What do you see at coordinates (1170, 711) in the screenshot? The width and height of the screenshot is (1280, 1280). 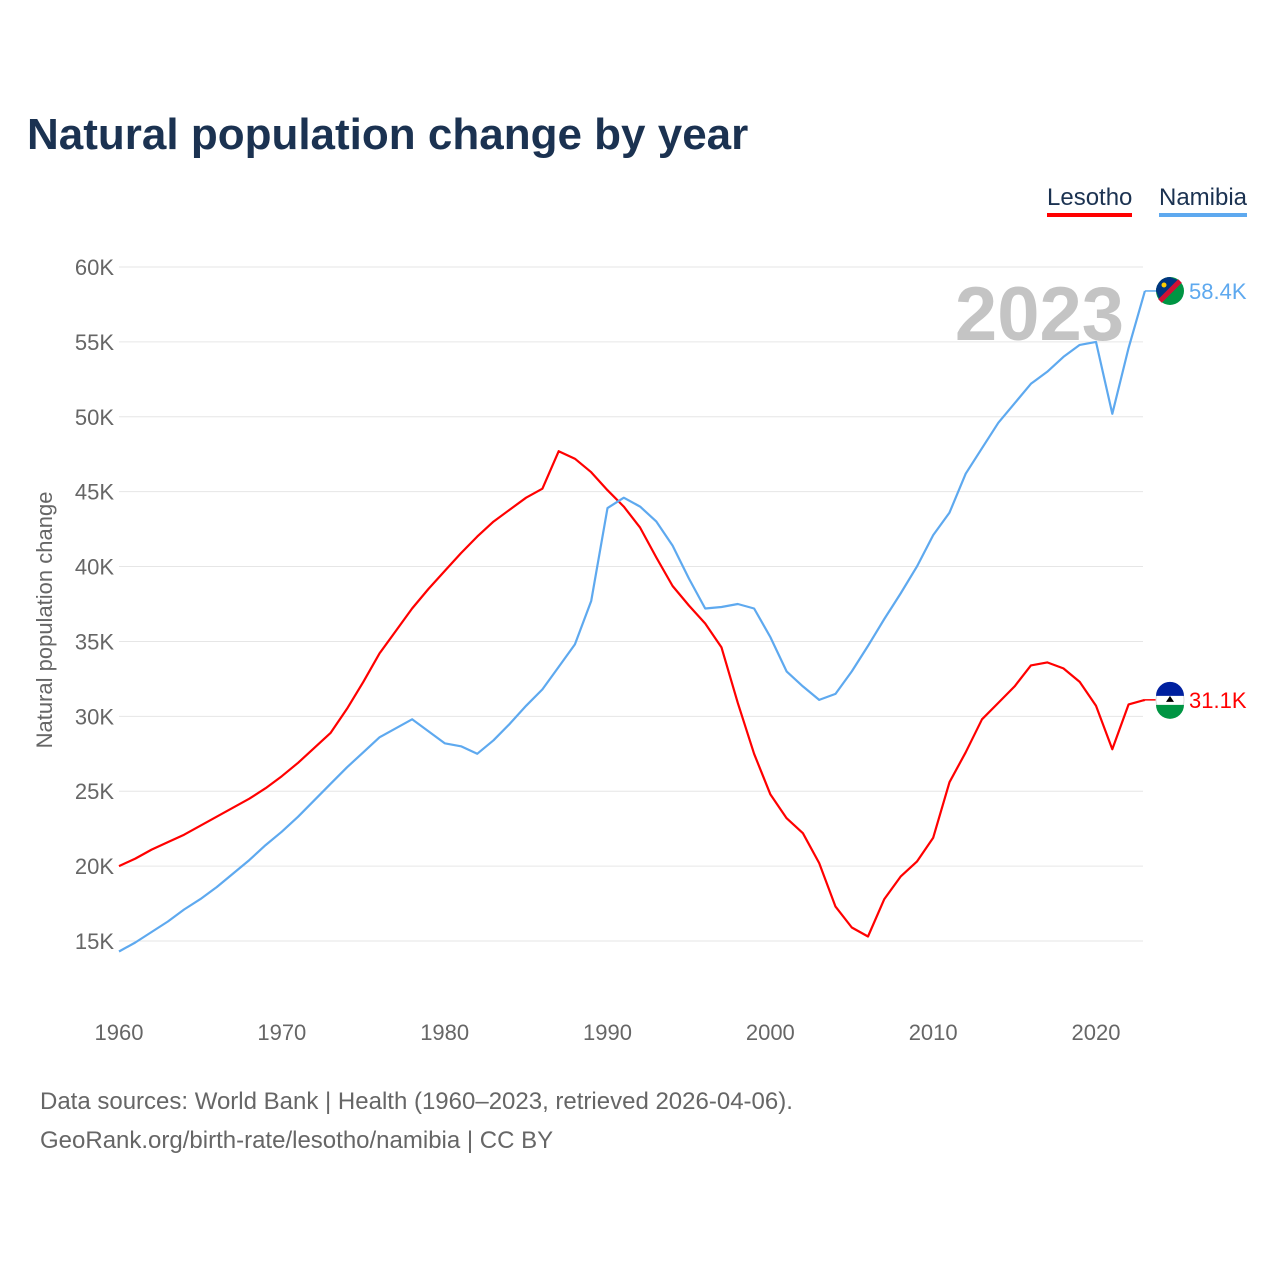 I see `lesotho-flag-green` at bounding box center [1170, 711].